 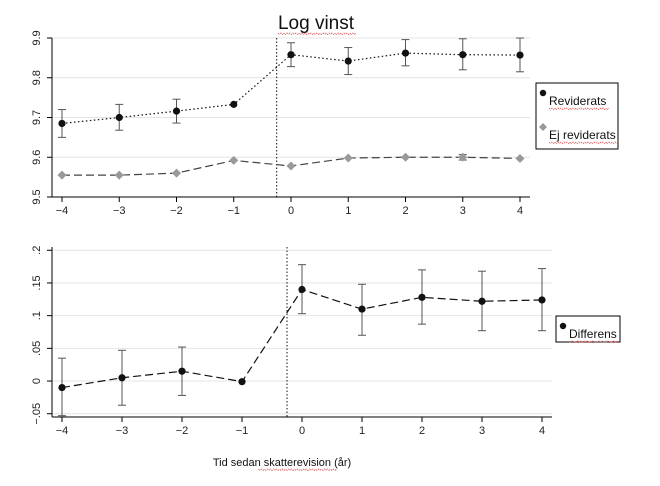 I want to click on panel1-y-tick-label: 9.7, so click(x=37, y=117).